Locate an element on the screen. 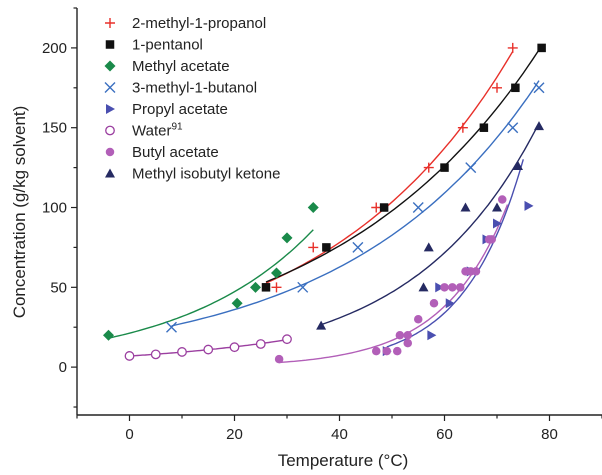  y-tick-label: 150 is located at coordinates (54, 128).